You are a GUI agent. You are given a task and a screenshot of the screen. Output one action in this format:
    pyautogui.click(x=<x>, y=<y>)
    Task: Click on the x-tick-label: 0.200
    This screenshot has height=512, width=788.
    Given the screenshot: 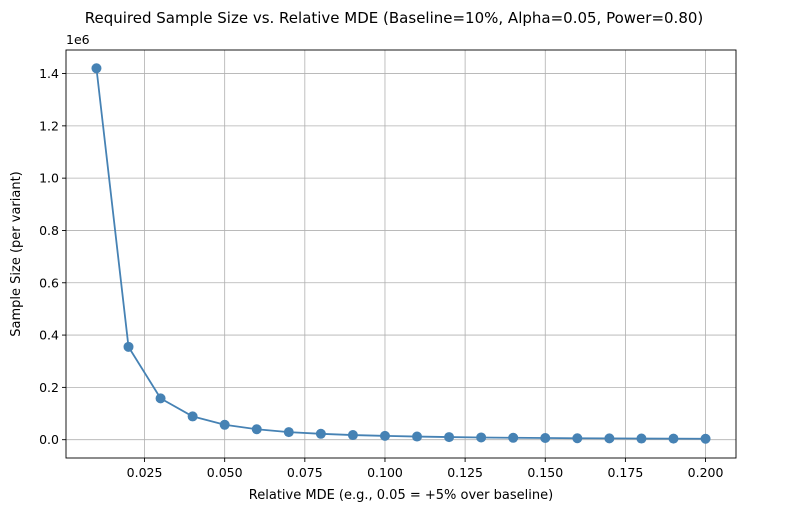 What is the action you would take?
    pyautogui.click(x=706, y=472)
    